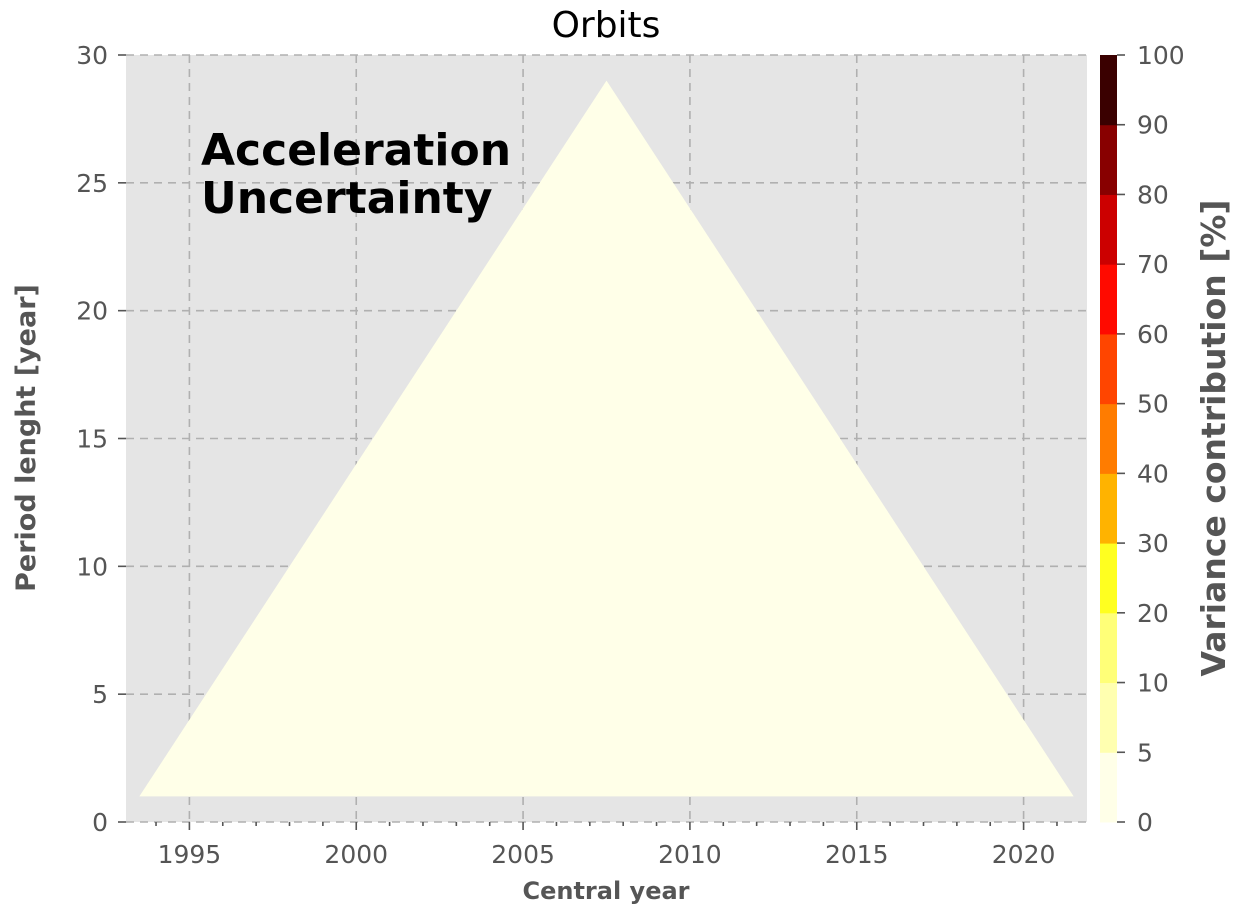 The height and width of the screenshot is (913, 1243). Describe the element at coordinates (1153, 264) in the screenshot. I see `colorbar-tick-label: 70` at that location.